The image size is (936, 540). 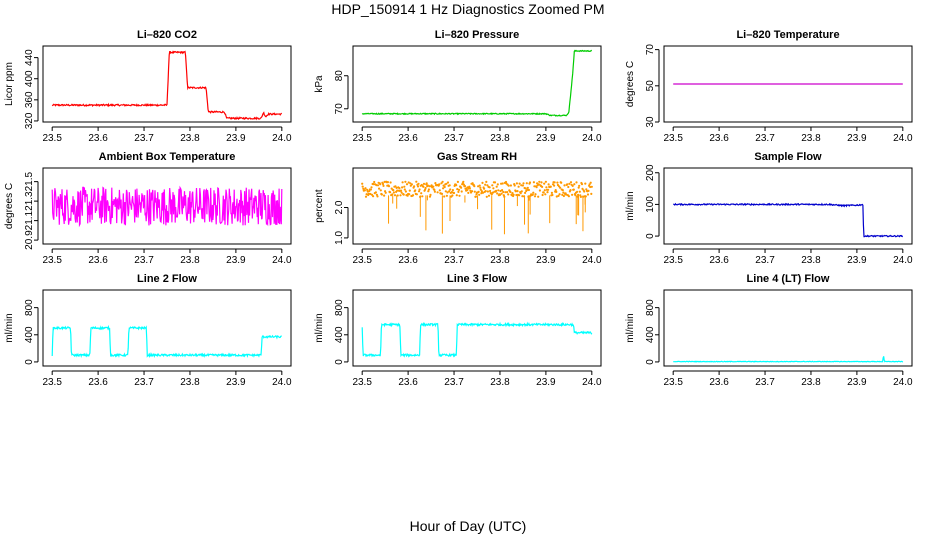 I want to click on panel-title: Line 3 Flow, so click(x=477, y=279).